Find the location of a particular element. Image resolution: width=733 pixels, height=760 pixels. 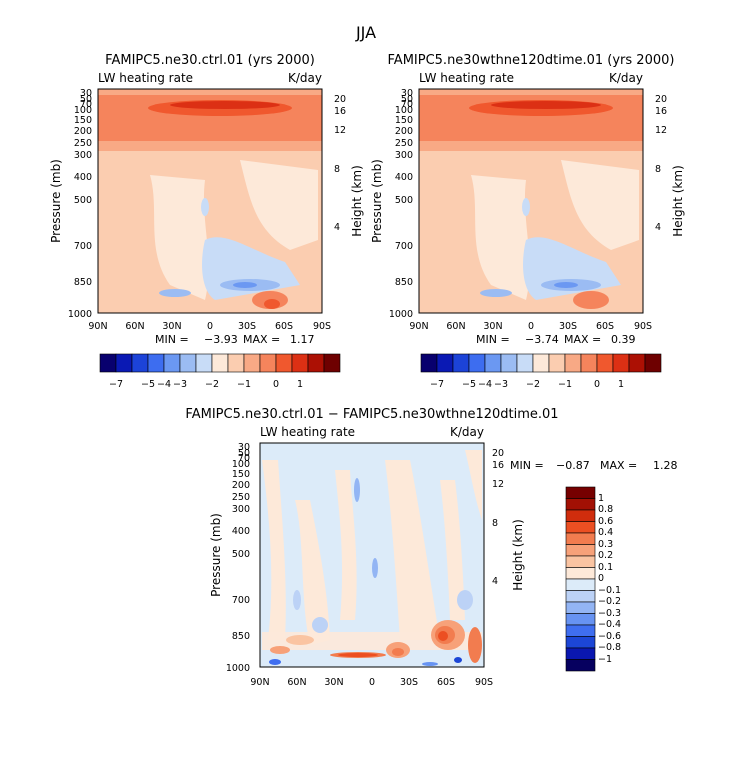

fill-cool-spot-b is located at coordinates (375, 568).